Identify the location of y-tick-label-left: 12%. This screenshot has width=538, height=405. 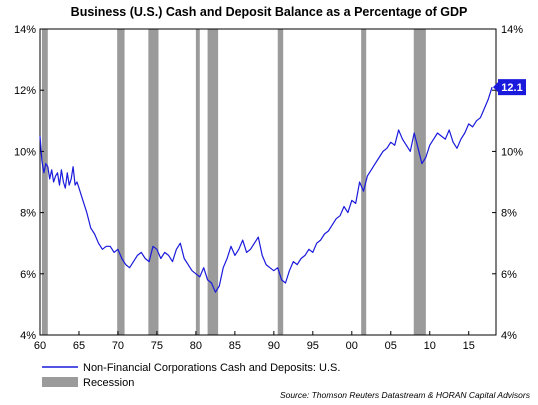
(25, 91).